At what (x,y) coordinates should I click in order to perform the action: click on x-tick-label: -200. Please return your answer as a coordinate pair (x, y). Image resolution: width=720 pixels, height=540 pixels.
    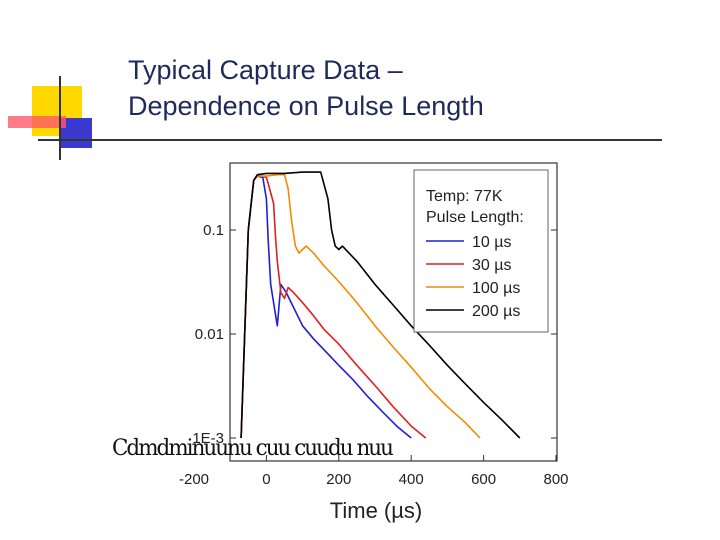
    Looking at the image, I should click on (194, 479).